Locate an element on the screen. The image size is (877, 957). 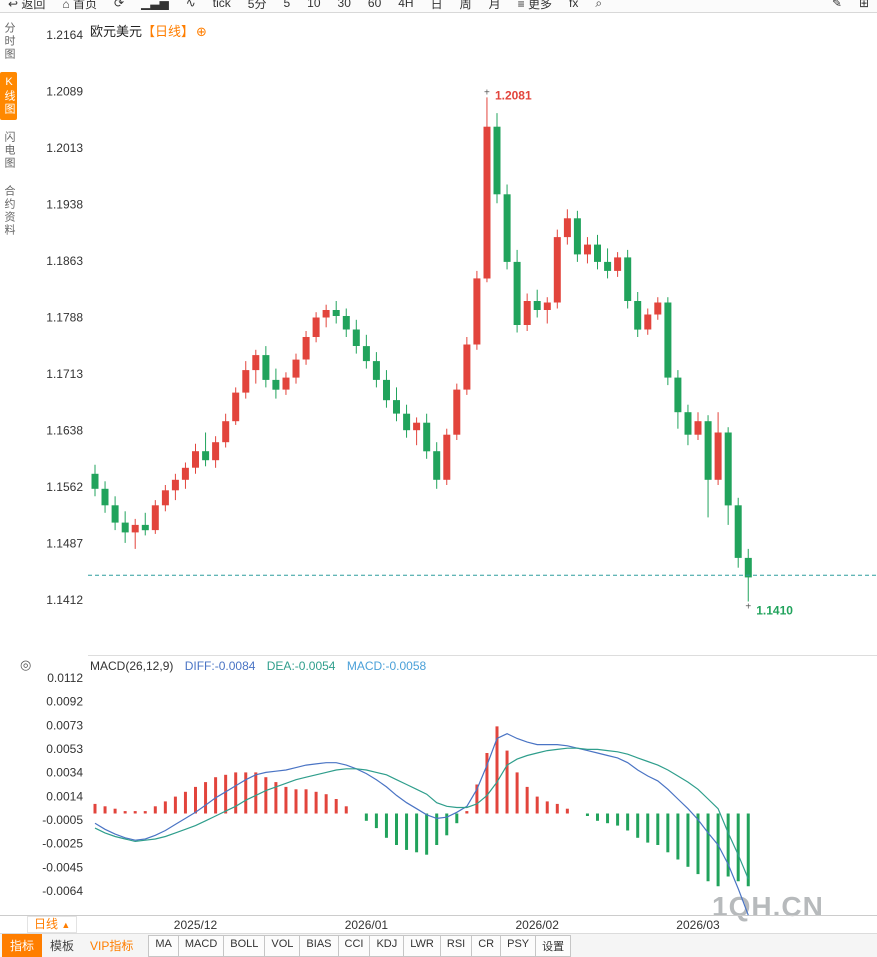
toolbar-refresh-icon: ⟳ is located at coordinates (119, 5).